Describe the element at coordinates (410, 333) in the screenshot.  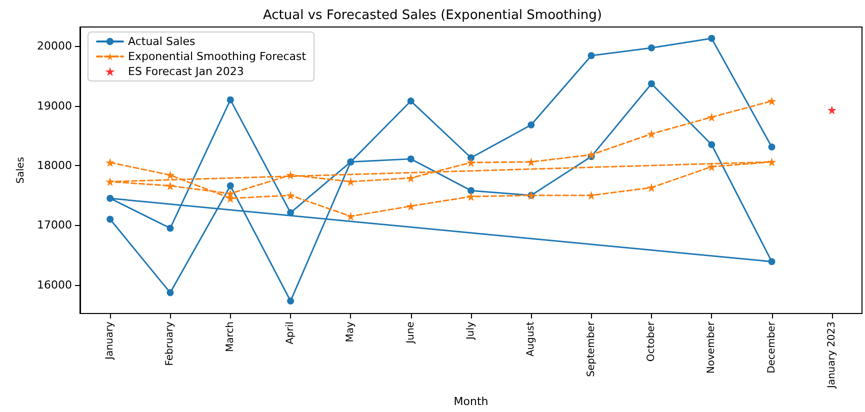
I see `x-tick-label: June` at that location.